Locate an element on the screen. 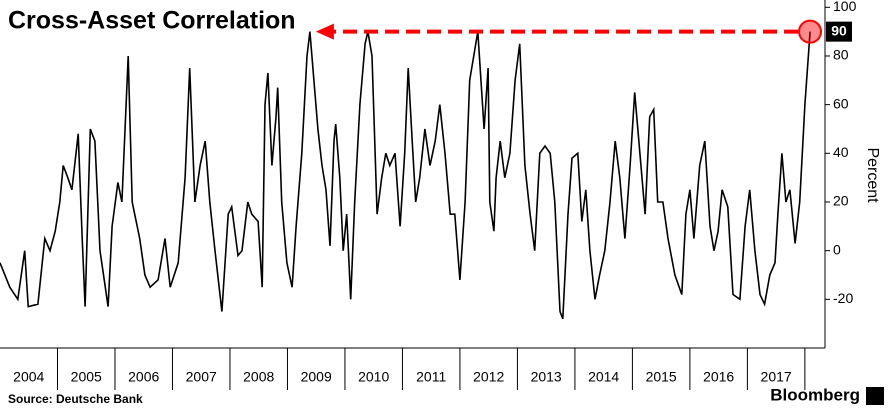 This screenshot has width=890, height=412. x-tick-label: 2008 is located at coordinates (258, 377).